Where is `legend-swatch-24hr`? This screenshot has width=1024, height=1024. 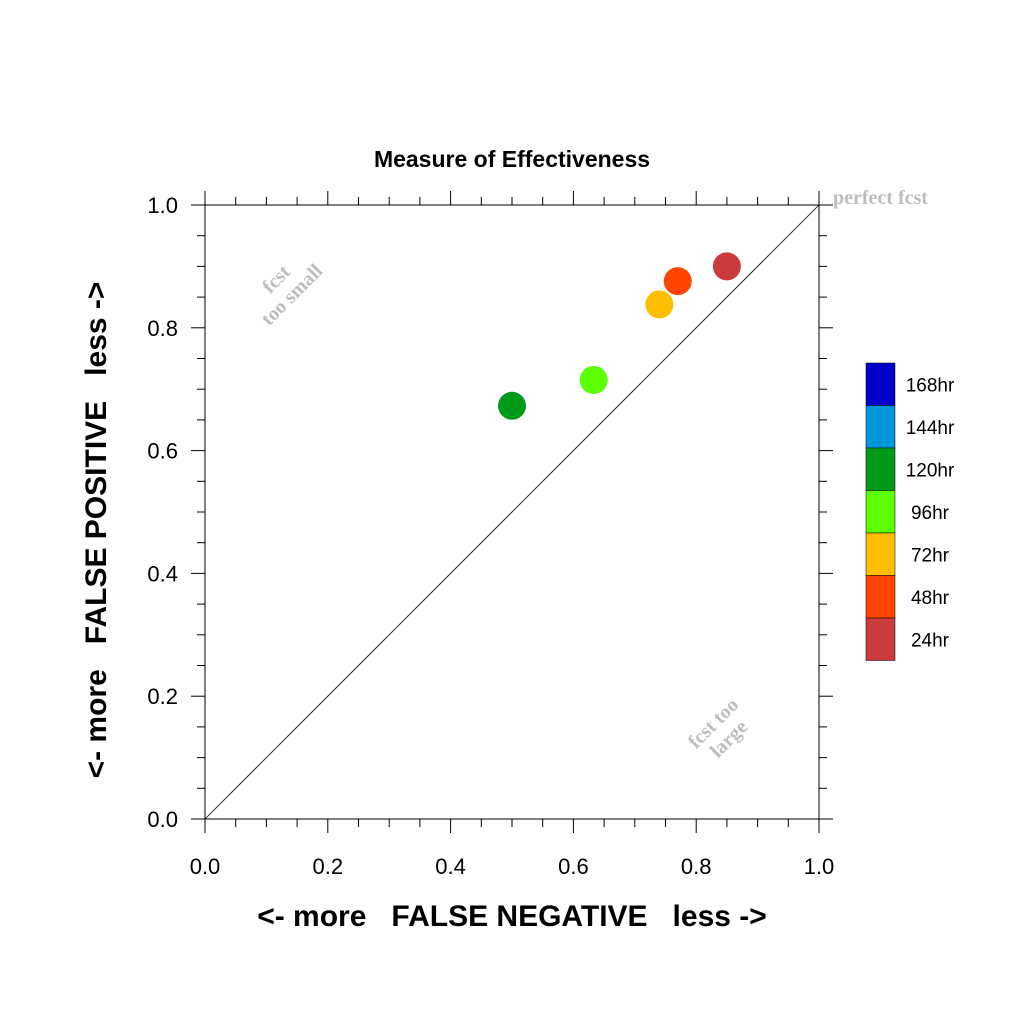 legend-swatch-24hr is located at coordinates (880, 639).